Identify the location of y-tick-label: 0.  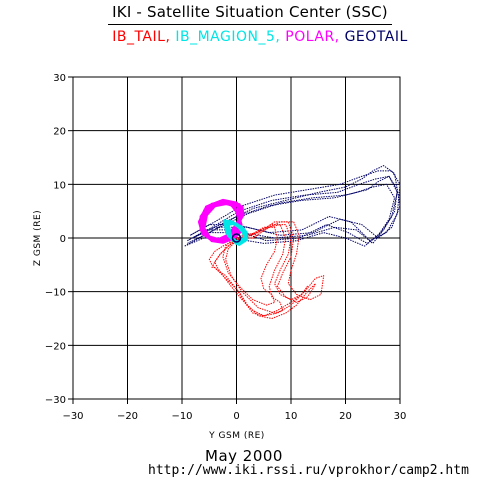
(63, 239).